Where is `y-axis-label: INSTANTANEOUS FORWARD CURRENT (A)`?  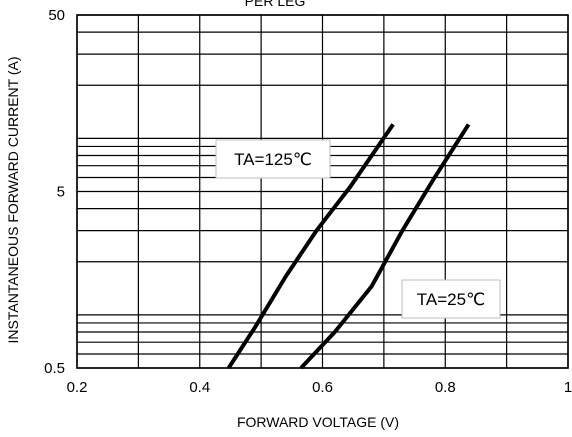
y-axis-label: INSTANTANEOUS FORWARD CURRENT (A) is located at coordinates (13, 199).